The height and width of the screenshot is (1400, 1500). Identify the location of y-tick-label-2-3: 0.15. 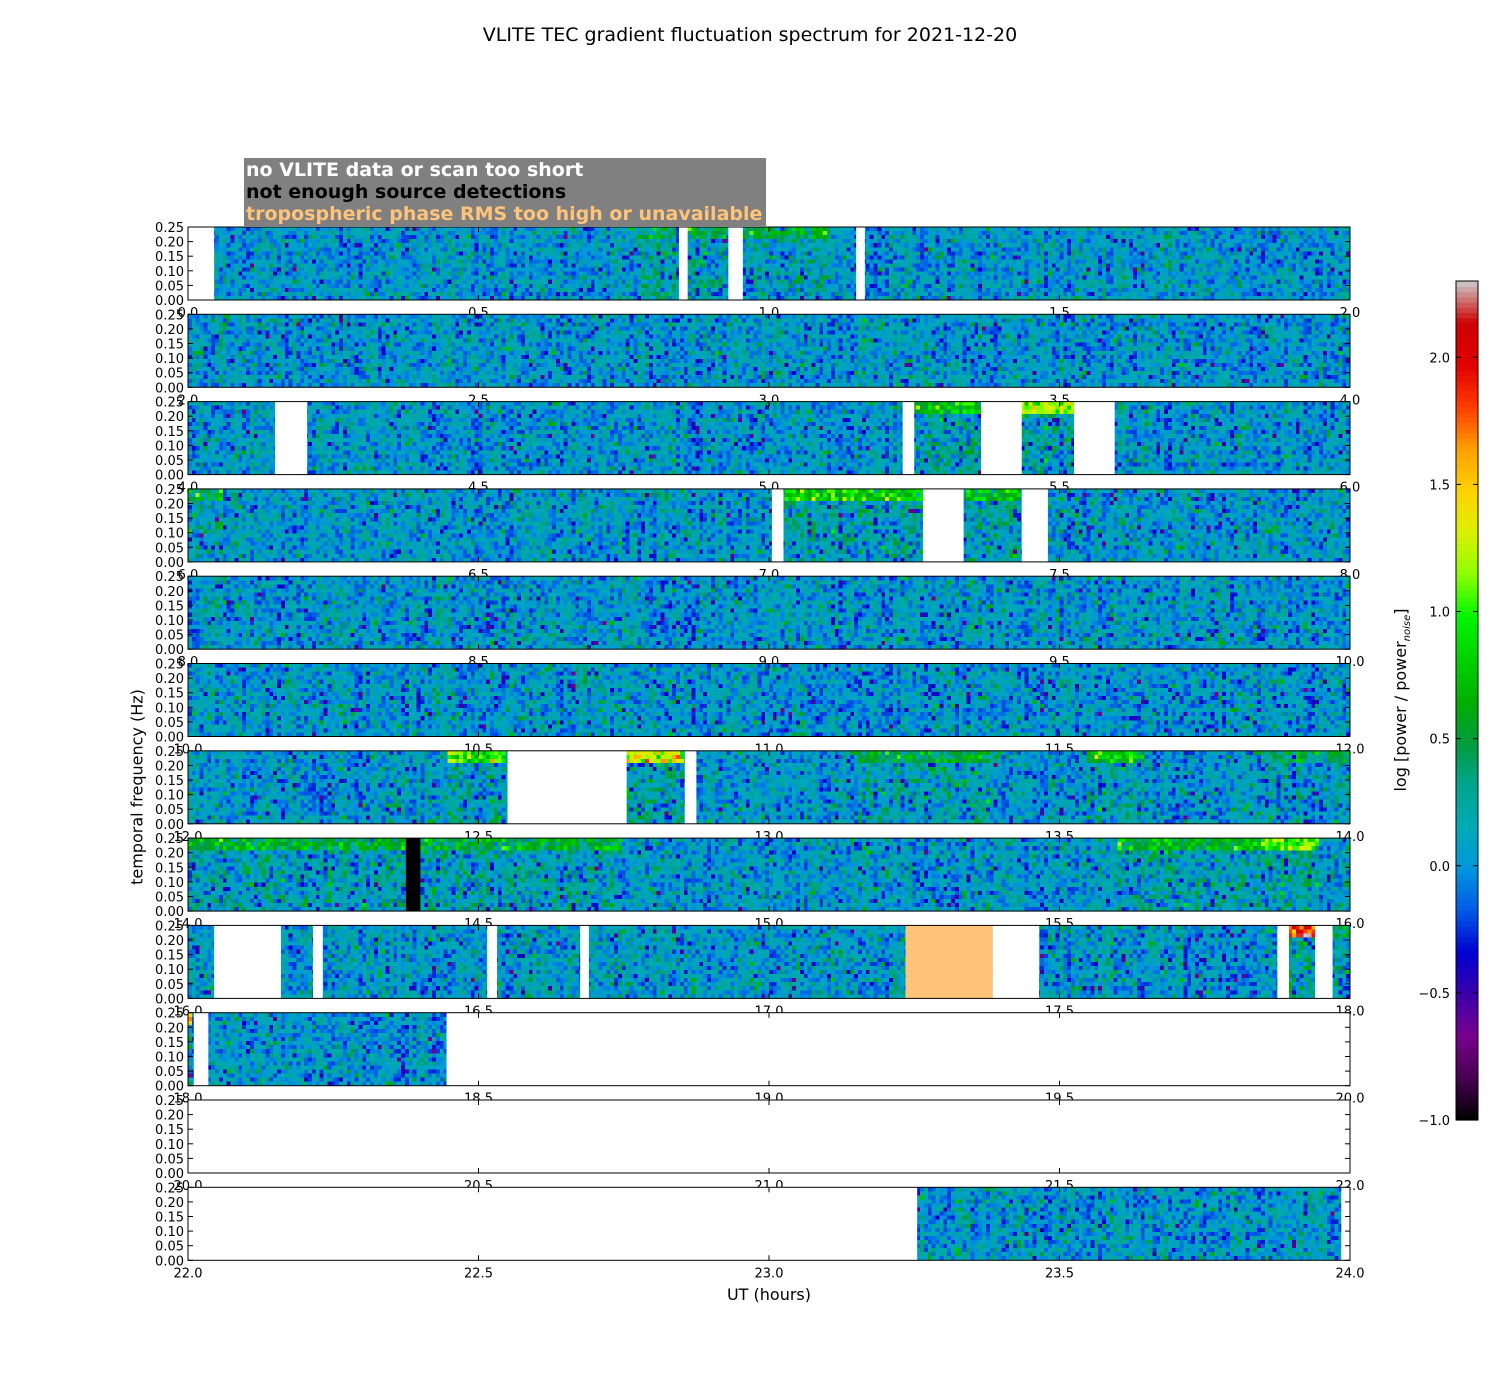
(169, 432).